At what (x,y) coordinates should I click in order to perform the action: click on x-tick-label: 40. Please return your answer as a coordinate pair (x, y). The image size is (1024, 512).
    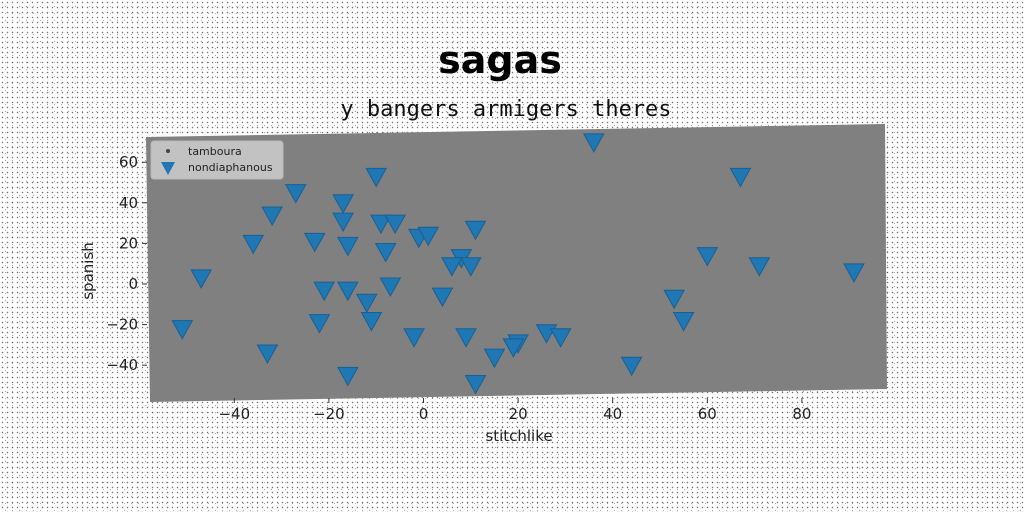
    Looking at the image, I should click on (612, 414).